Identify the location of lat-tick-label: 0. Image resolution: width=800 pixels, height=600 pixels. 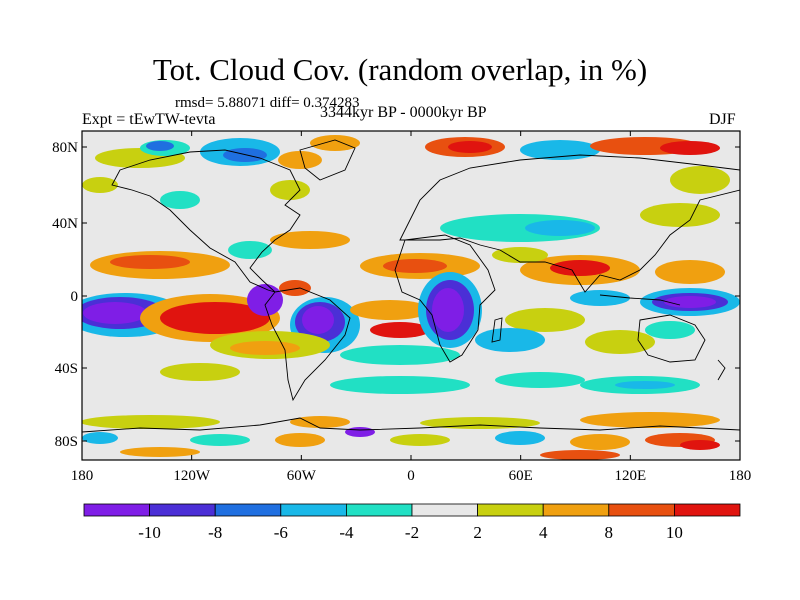
(75, 297).